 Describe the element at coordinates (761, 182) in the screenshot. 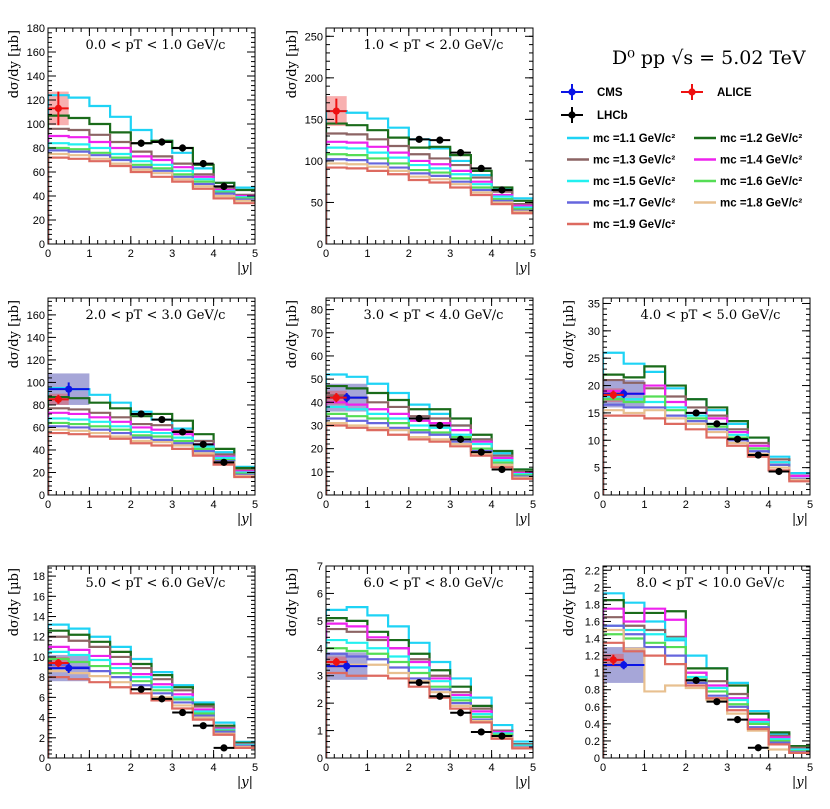

I see `legend-label: mc =1.6 GeV/c²` at that location.